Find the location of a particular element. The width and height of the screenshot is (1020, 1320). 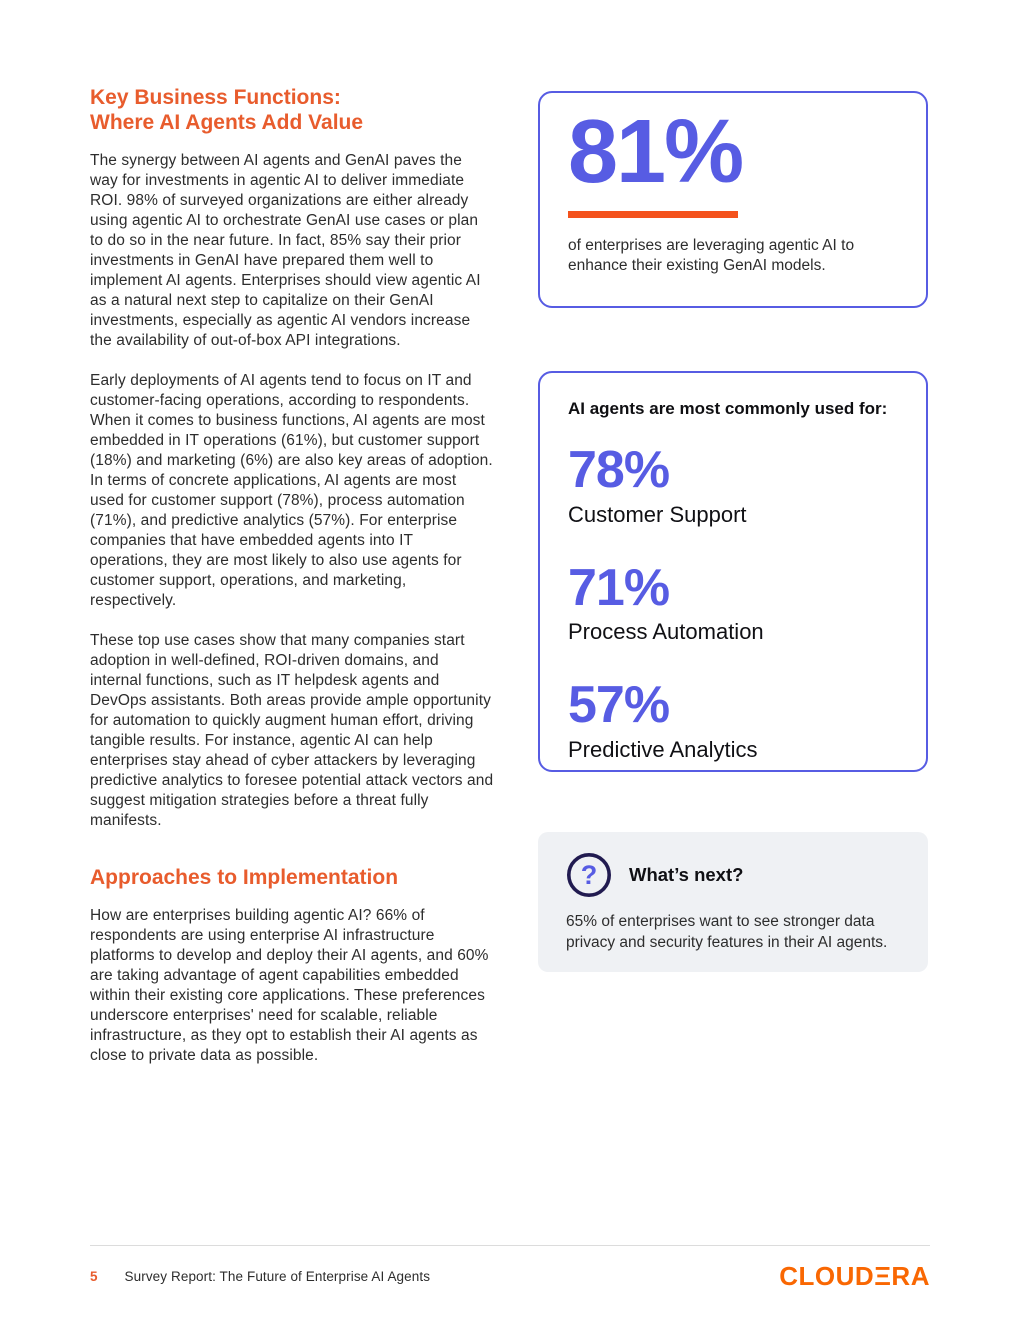

usage-stat-label: Predictive Analytics is located at coordinates (663, 749).